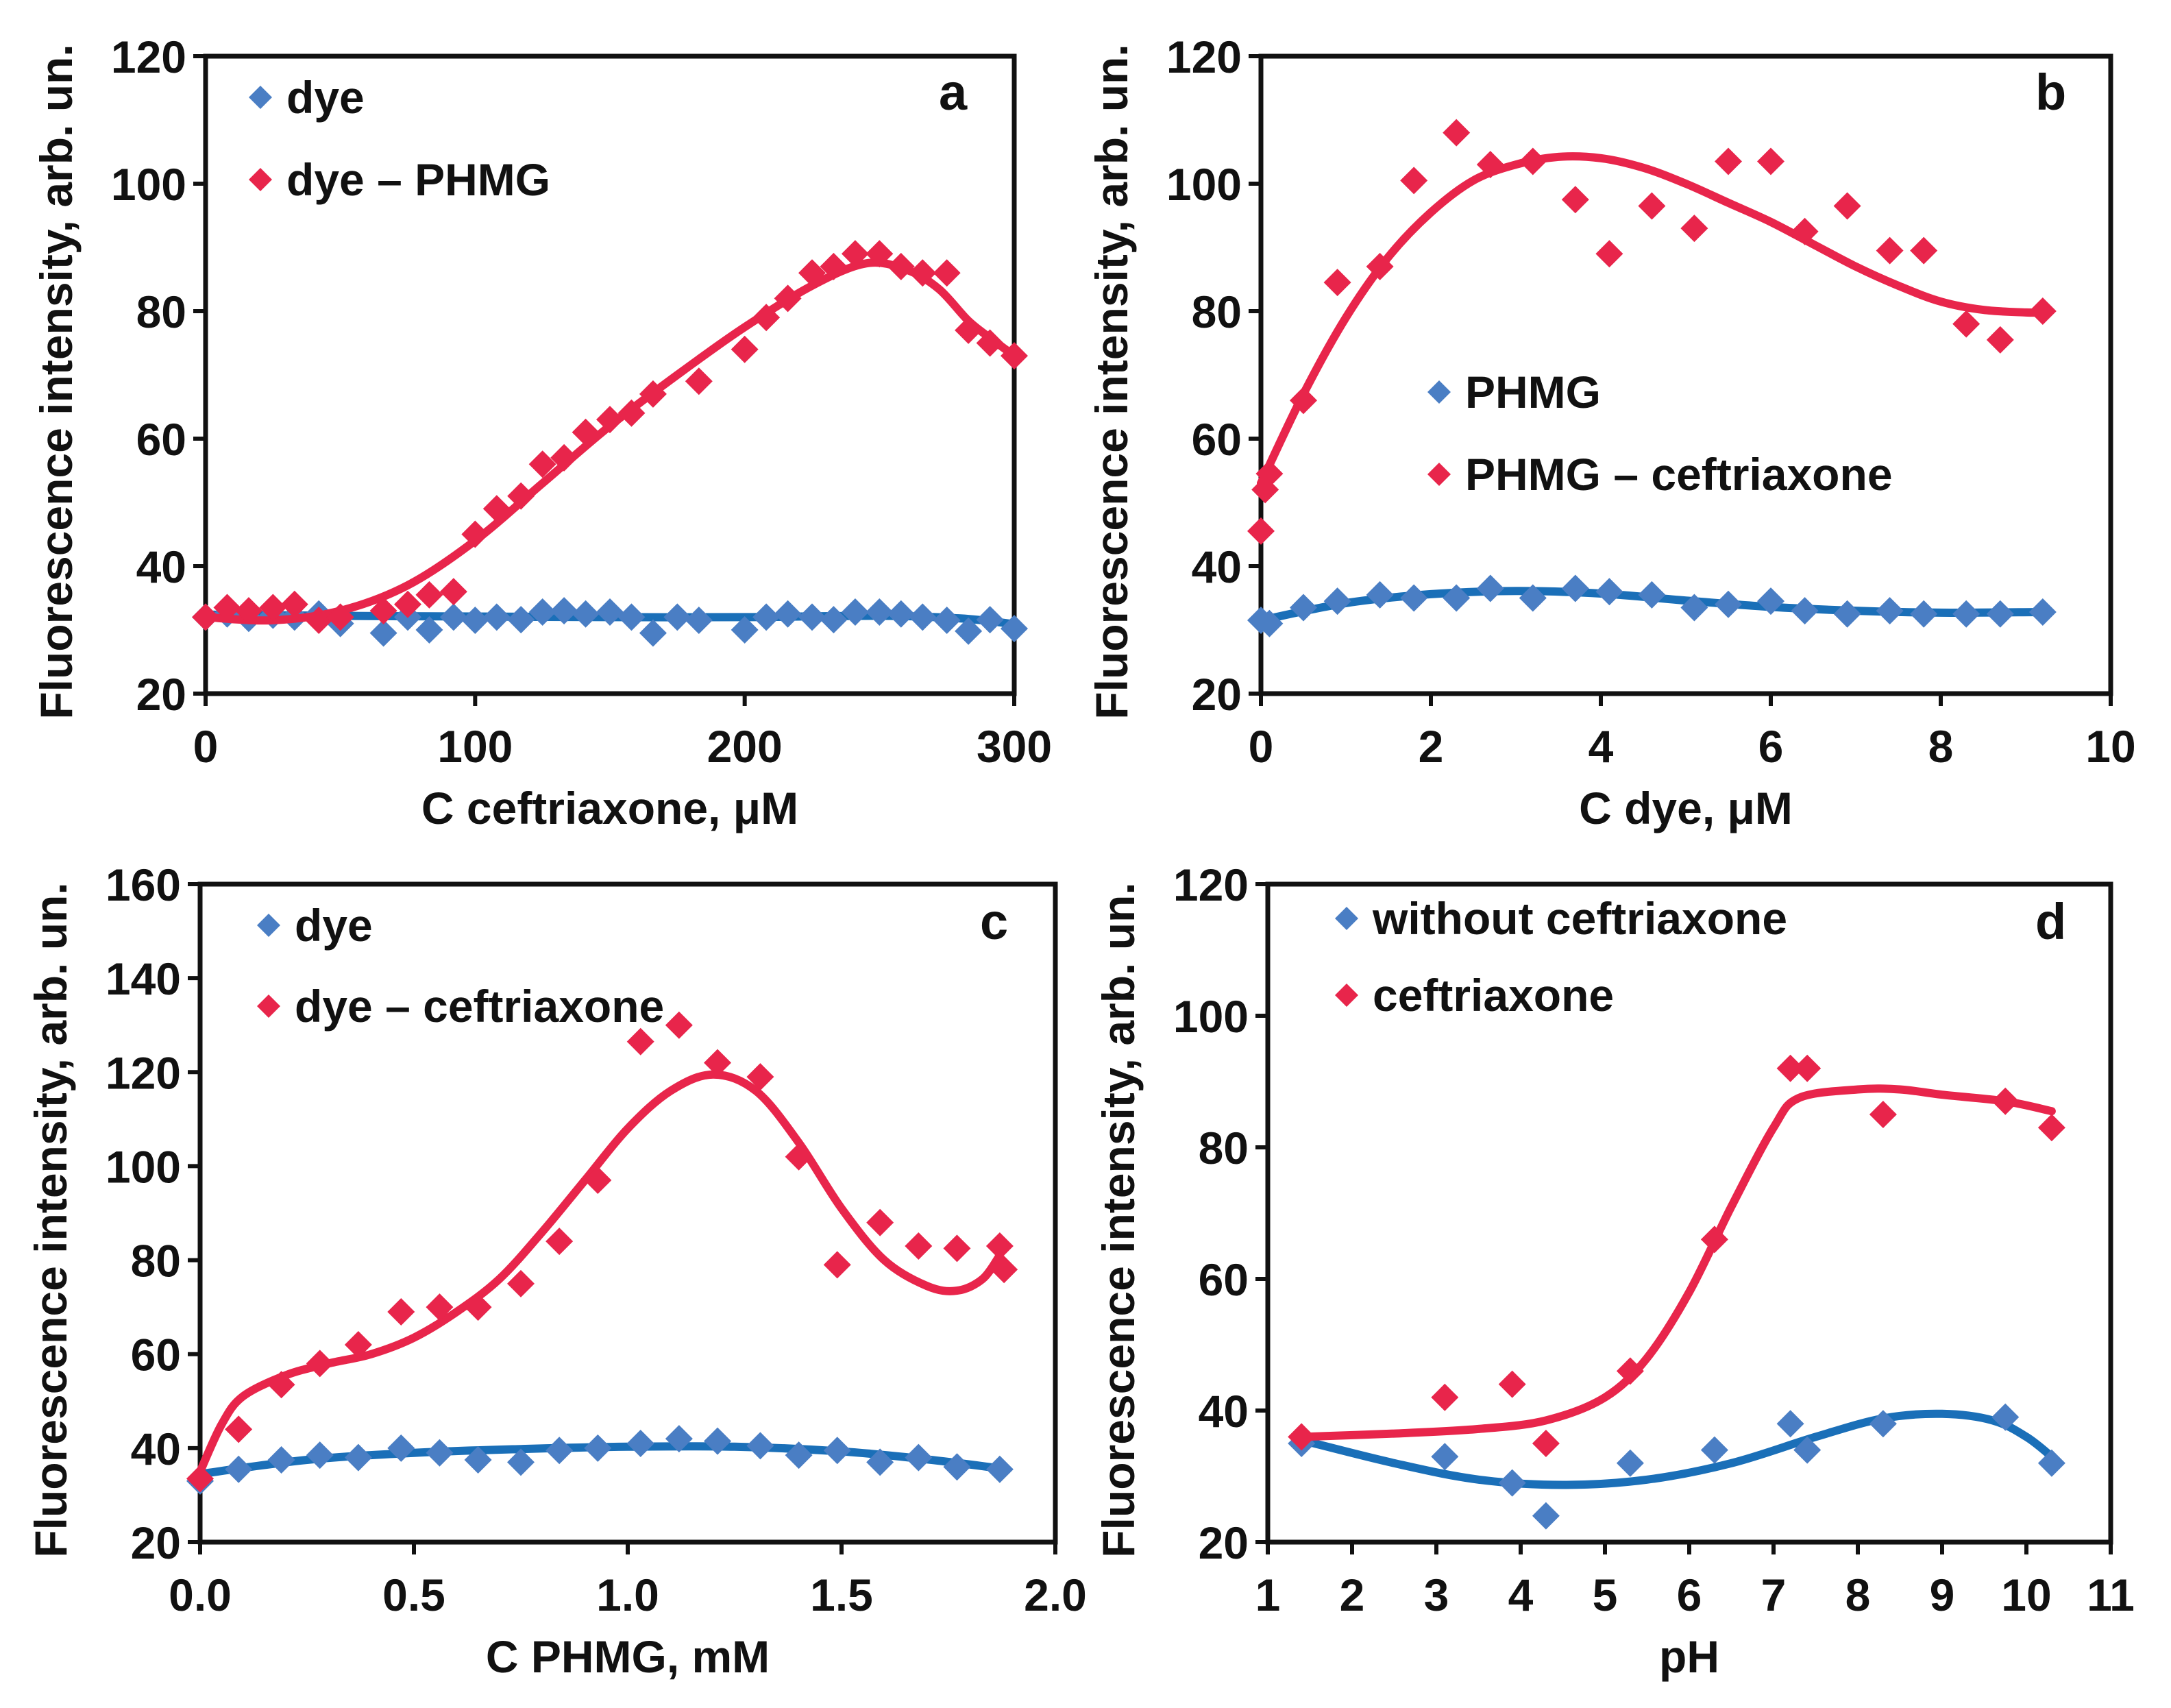 The height and width of the screenshot is (1708, 2171). What do you see at coordinates (1774, 1595) in the screenshot?
I see `x-tick-label: 7` at bounding box center [1774, 1595].